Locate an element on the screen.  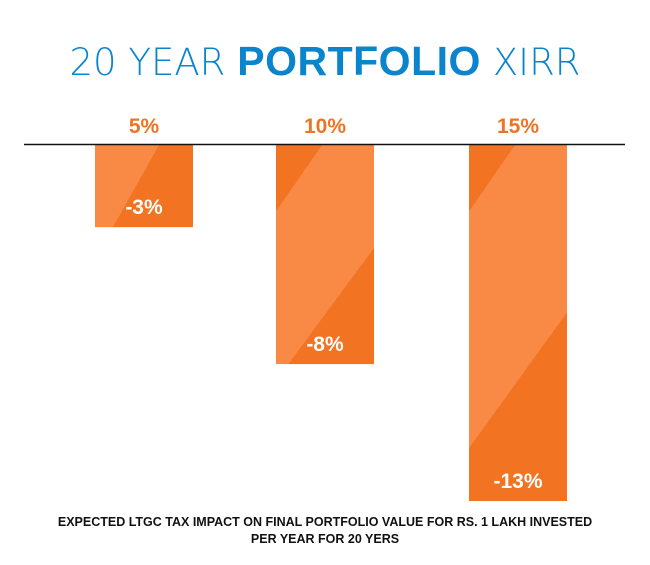
value-label: -8% is located at coordinates (325, 344).